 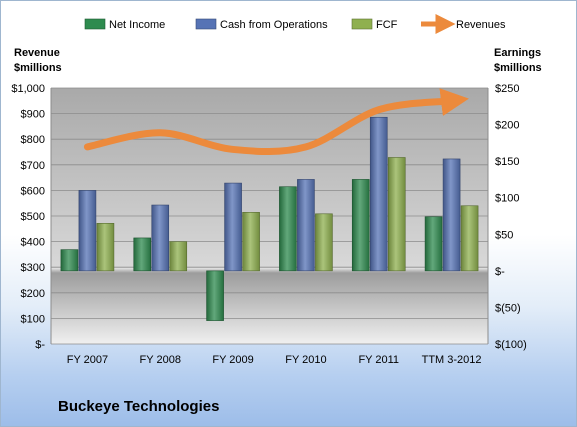 What do you see at coordinates (33, 217) in the screenshot?
I see `left-axis-tick-label: $500` at bounding box center [33, 217].